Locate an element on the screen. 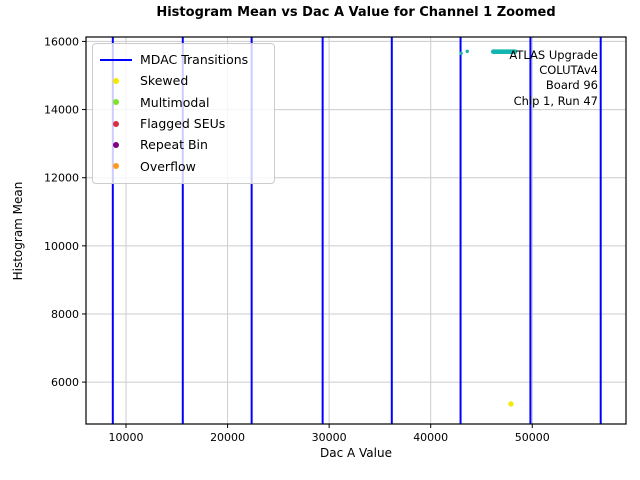 This screenshot has height=480, width=640. x-axis-label: Dac A Value is located at coordinates (356, 453).